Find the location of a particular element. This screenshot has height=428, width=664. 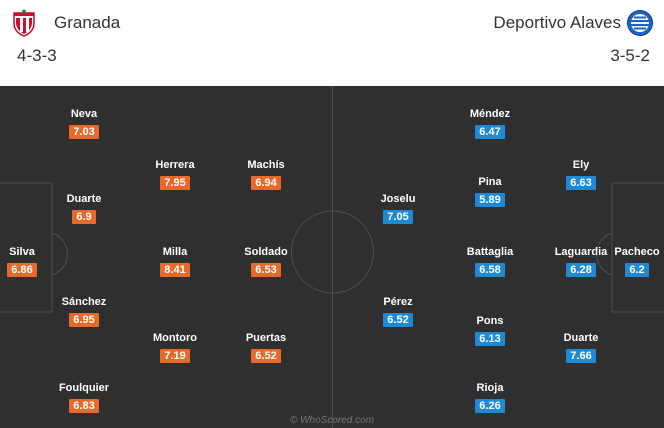

home-player: Soldado 6.53 is located at coordinates (266, 262).